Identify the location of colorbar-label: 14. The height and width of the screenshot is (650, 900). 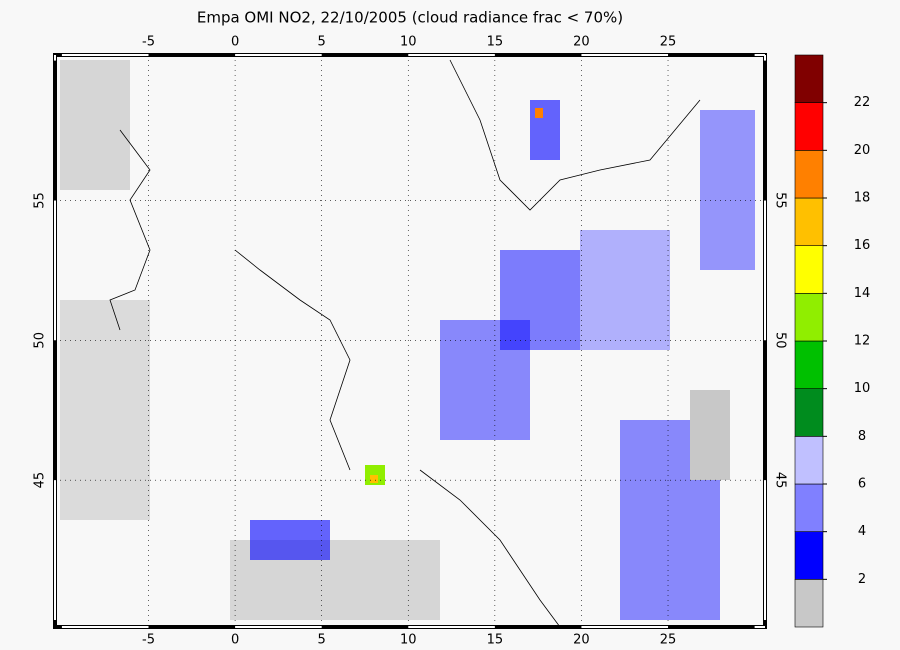
(862, 293).